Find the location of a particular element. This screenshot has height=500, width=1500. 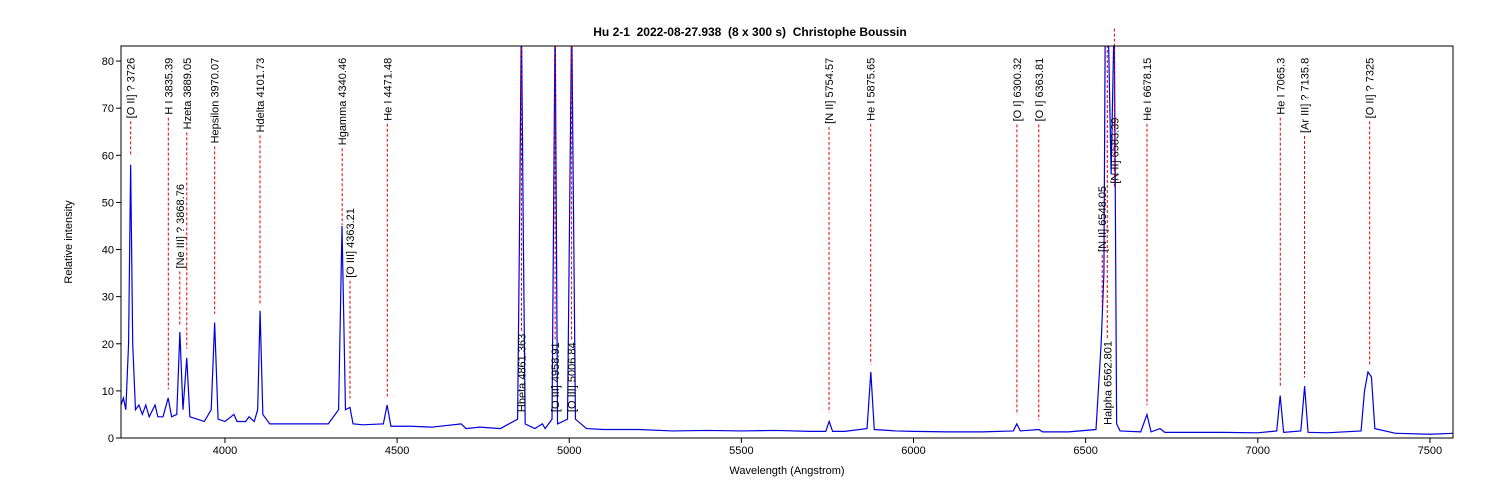

y-tick-label: 30 is located at coordinates (108, 298).